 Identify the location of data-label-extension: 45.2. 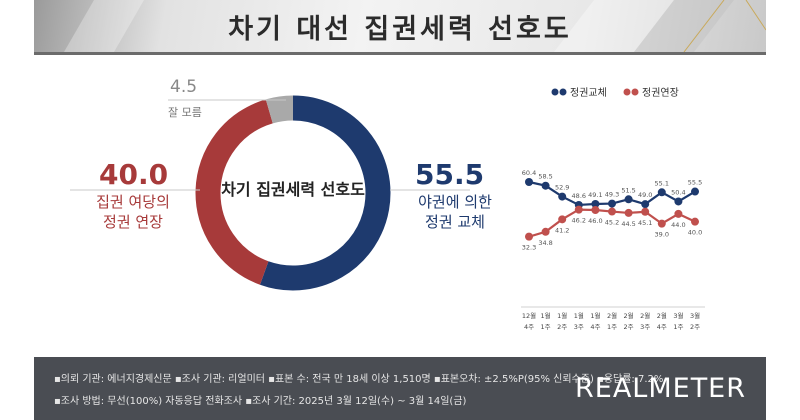
(612, 223).